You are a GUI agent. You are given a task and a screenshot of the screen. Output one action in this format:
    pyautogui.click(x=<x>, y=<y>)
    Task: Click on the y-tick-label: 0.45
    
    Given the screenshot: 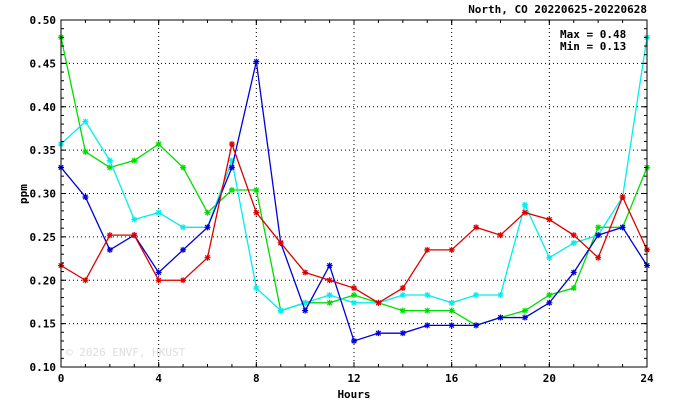 What is the action you would take?
    pyautogui.click(x=43, y=63)
    